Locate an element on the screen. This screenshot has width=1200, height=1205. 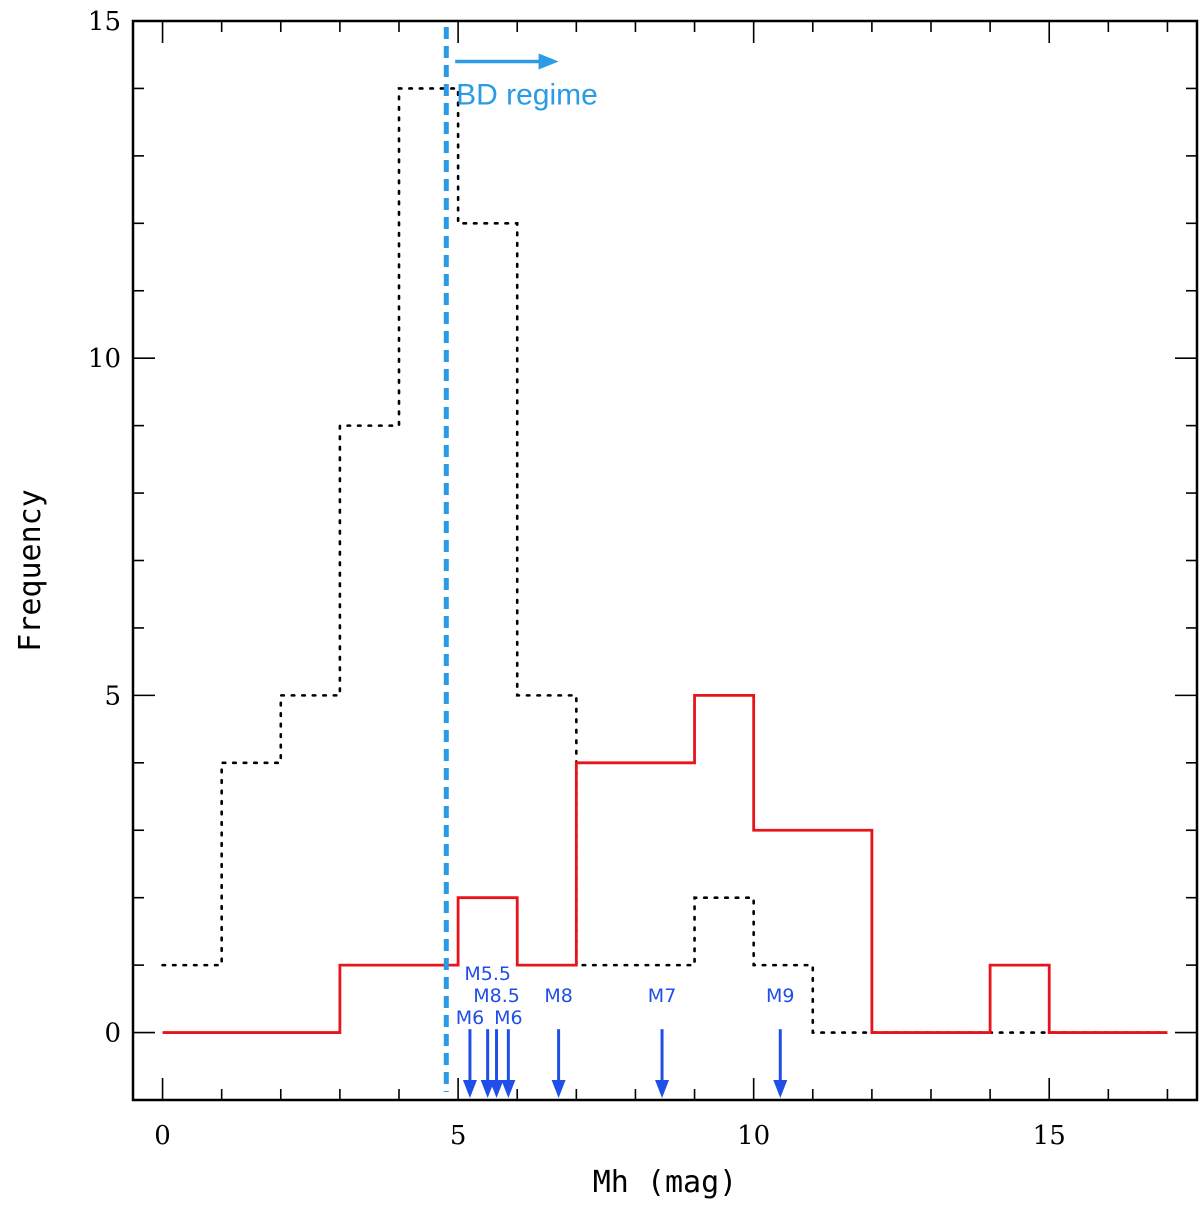
marker-layer: M6 M5.5M8.5M6 M8 M7 M9 is located at coordinates (625, 1030).